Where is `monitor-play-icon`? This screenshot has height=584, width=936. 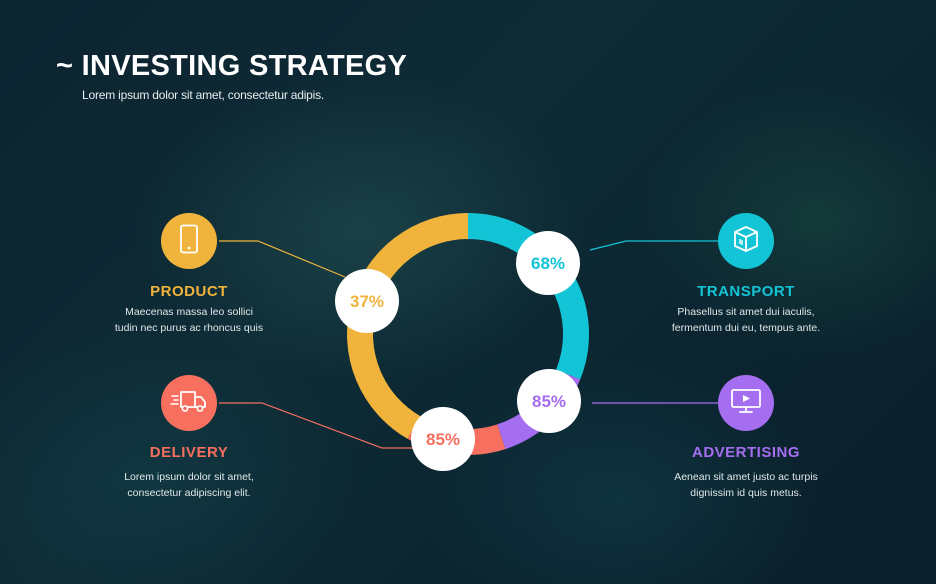 monitor-play-icon is located at coordinates (746, 403).